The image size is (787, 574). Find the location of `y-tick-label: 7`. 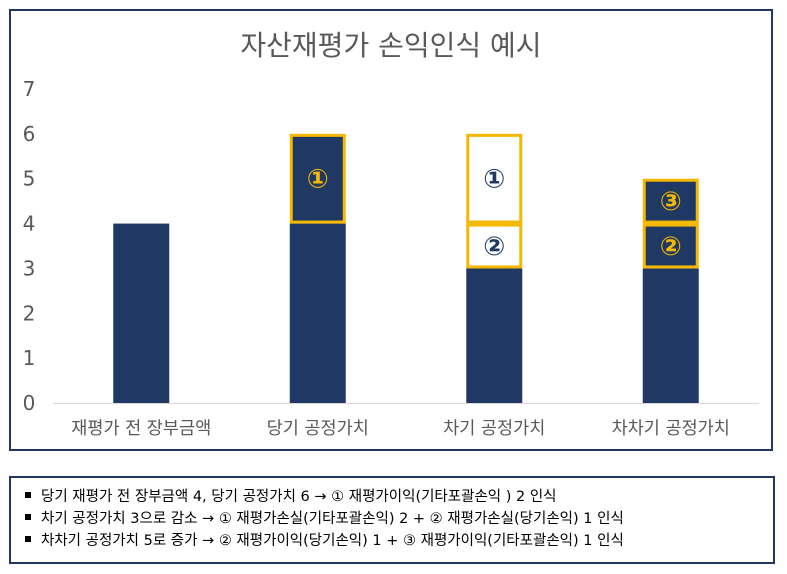

y-tick-label: 7 is located at coordinates (29, 89).